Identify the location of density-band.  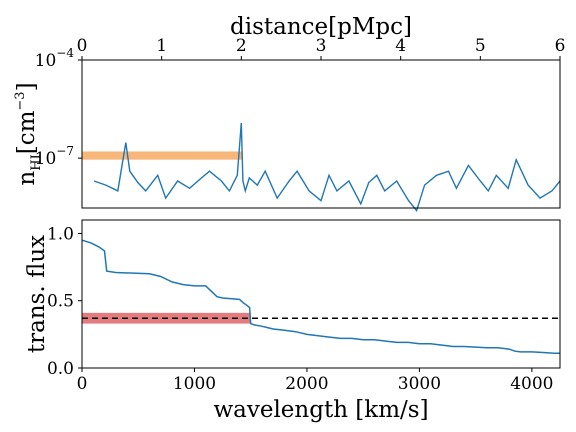
(162, 155).